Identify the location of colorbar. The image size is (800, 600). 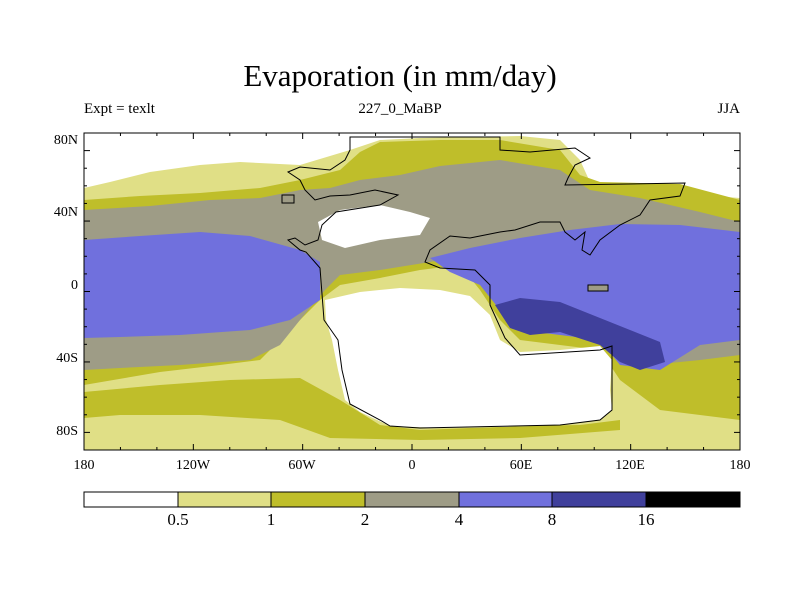
(412, 499).